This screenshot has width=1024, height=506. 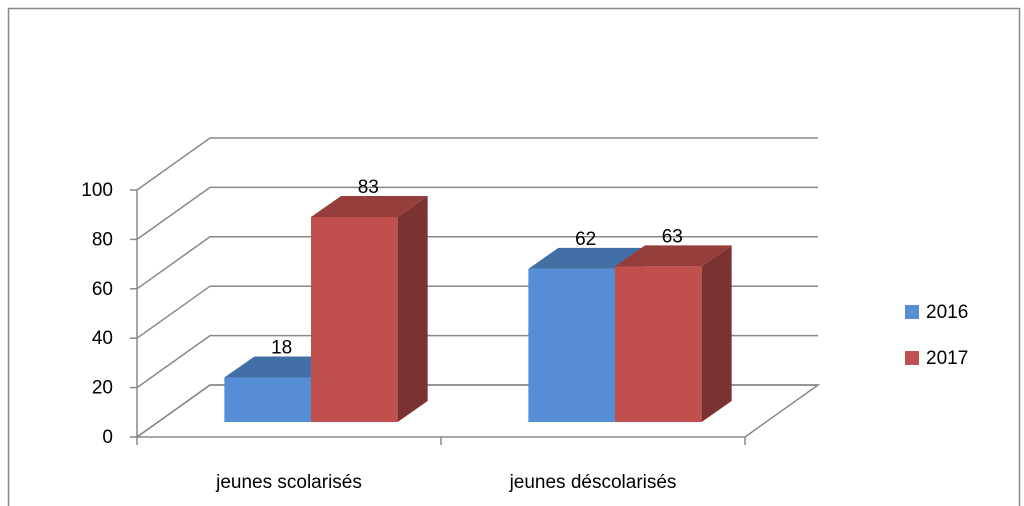 What do you see at coordinates (97, 190) in the screenshot?
I see `y-tick-label: 100` at bounding box center [97, 190].